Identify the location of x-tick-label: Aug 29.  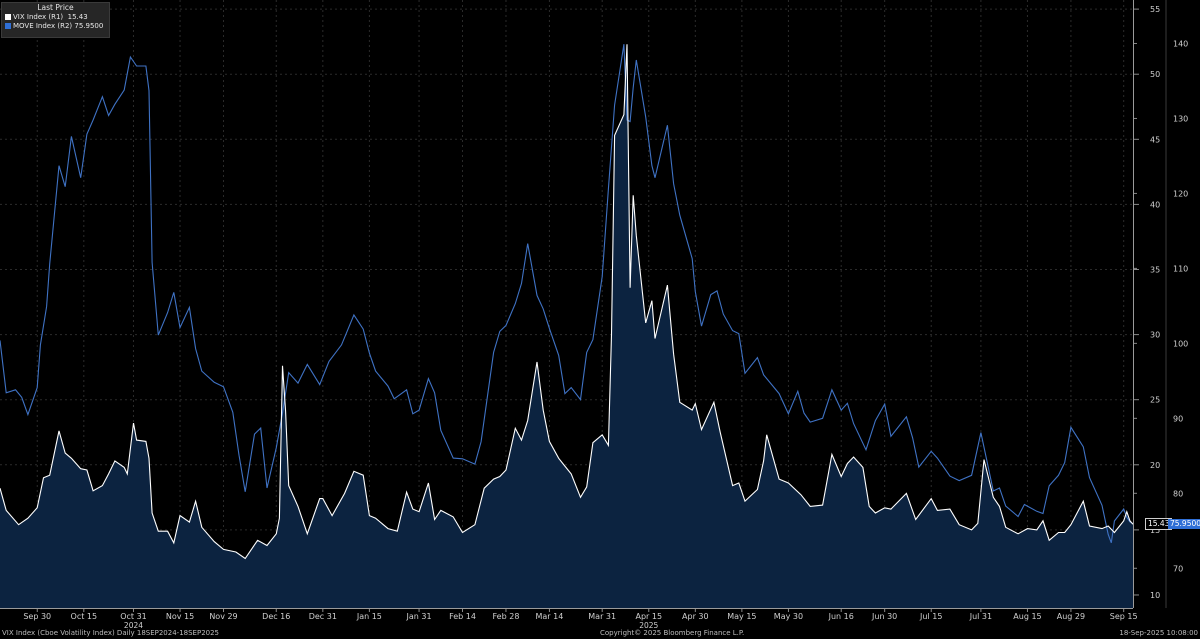
(1071, 616).